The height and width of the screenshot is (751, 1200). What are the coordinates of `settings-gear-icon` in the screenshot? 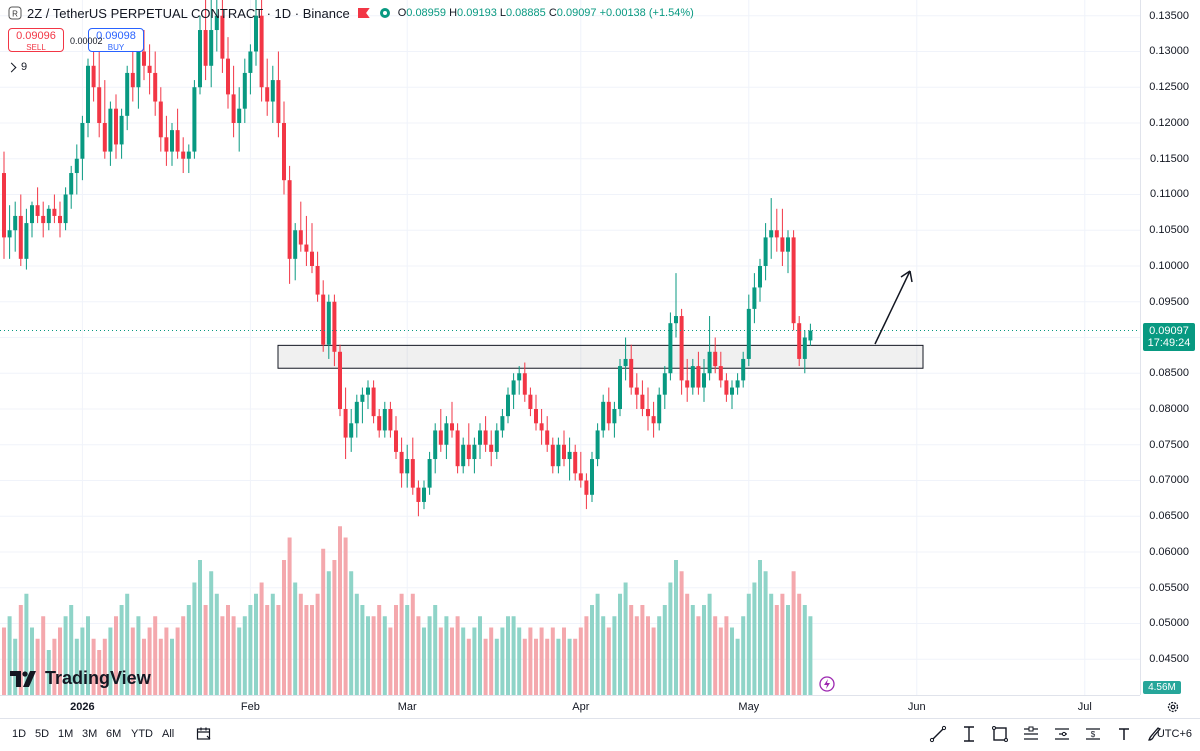 It's located at (1173, 707).